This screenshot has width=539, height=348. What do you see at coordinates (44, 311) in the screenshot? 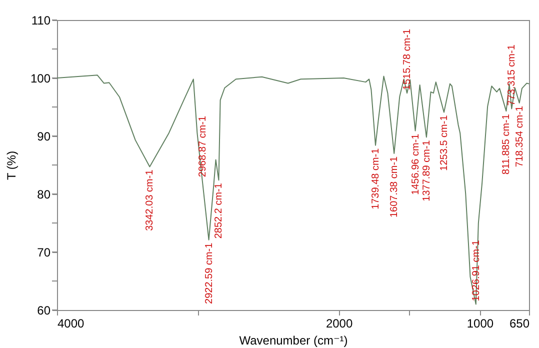
I see `y-tick-label: 60` at bounding box center [44, 311].